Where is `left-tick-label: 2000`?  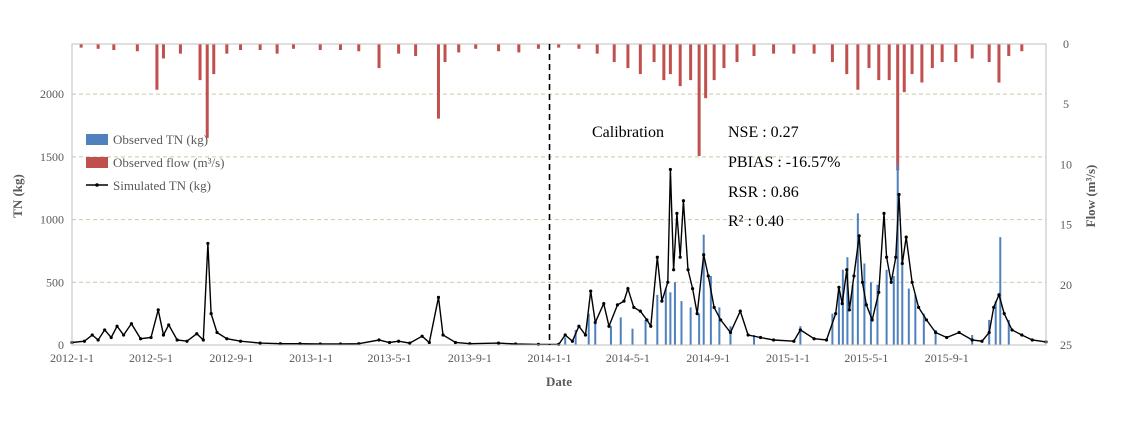
left-tick-label: 2000 is located at coordinates (52, 94).